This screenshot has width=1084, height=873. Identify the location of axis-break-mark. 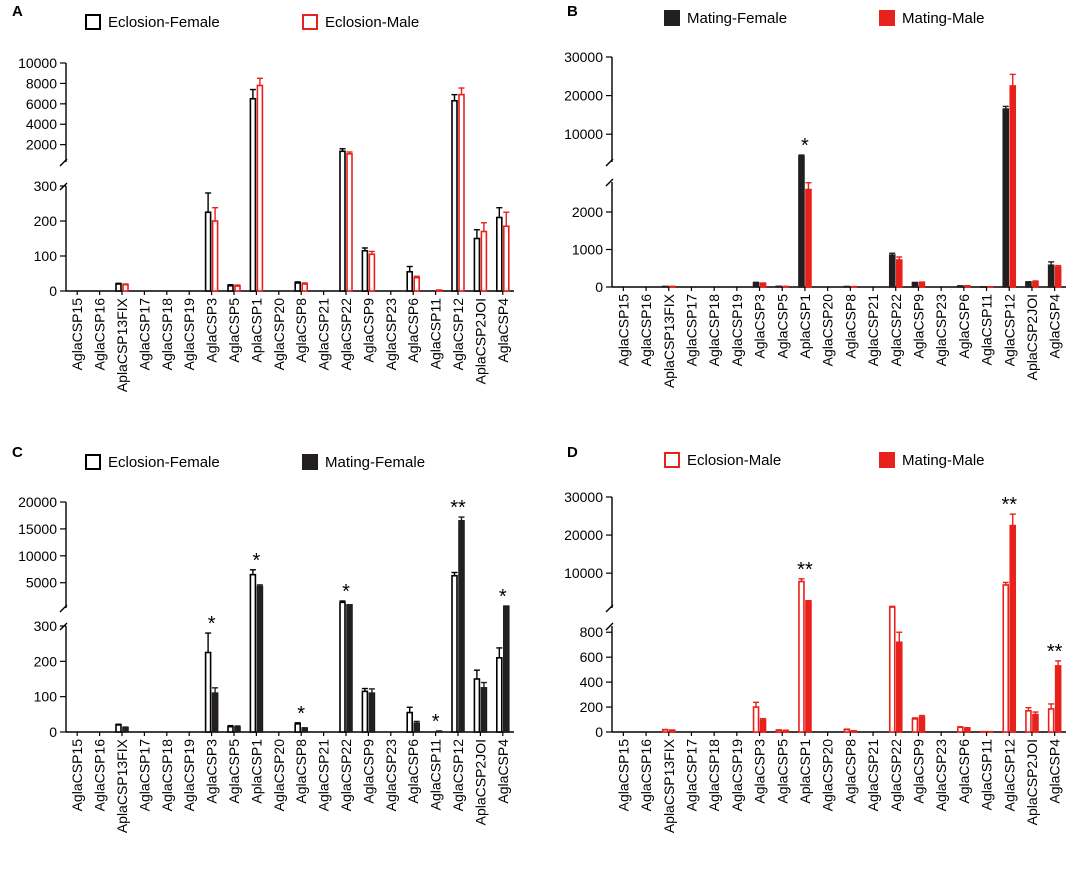
(609, 162).